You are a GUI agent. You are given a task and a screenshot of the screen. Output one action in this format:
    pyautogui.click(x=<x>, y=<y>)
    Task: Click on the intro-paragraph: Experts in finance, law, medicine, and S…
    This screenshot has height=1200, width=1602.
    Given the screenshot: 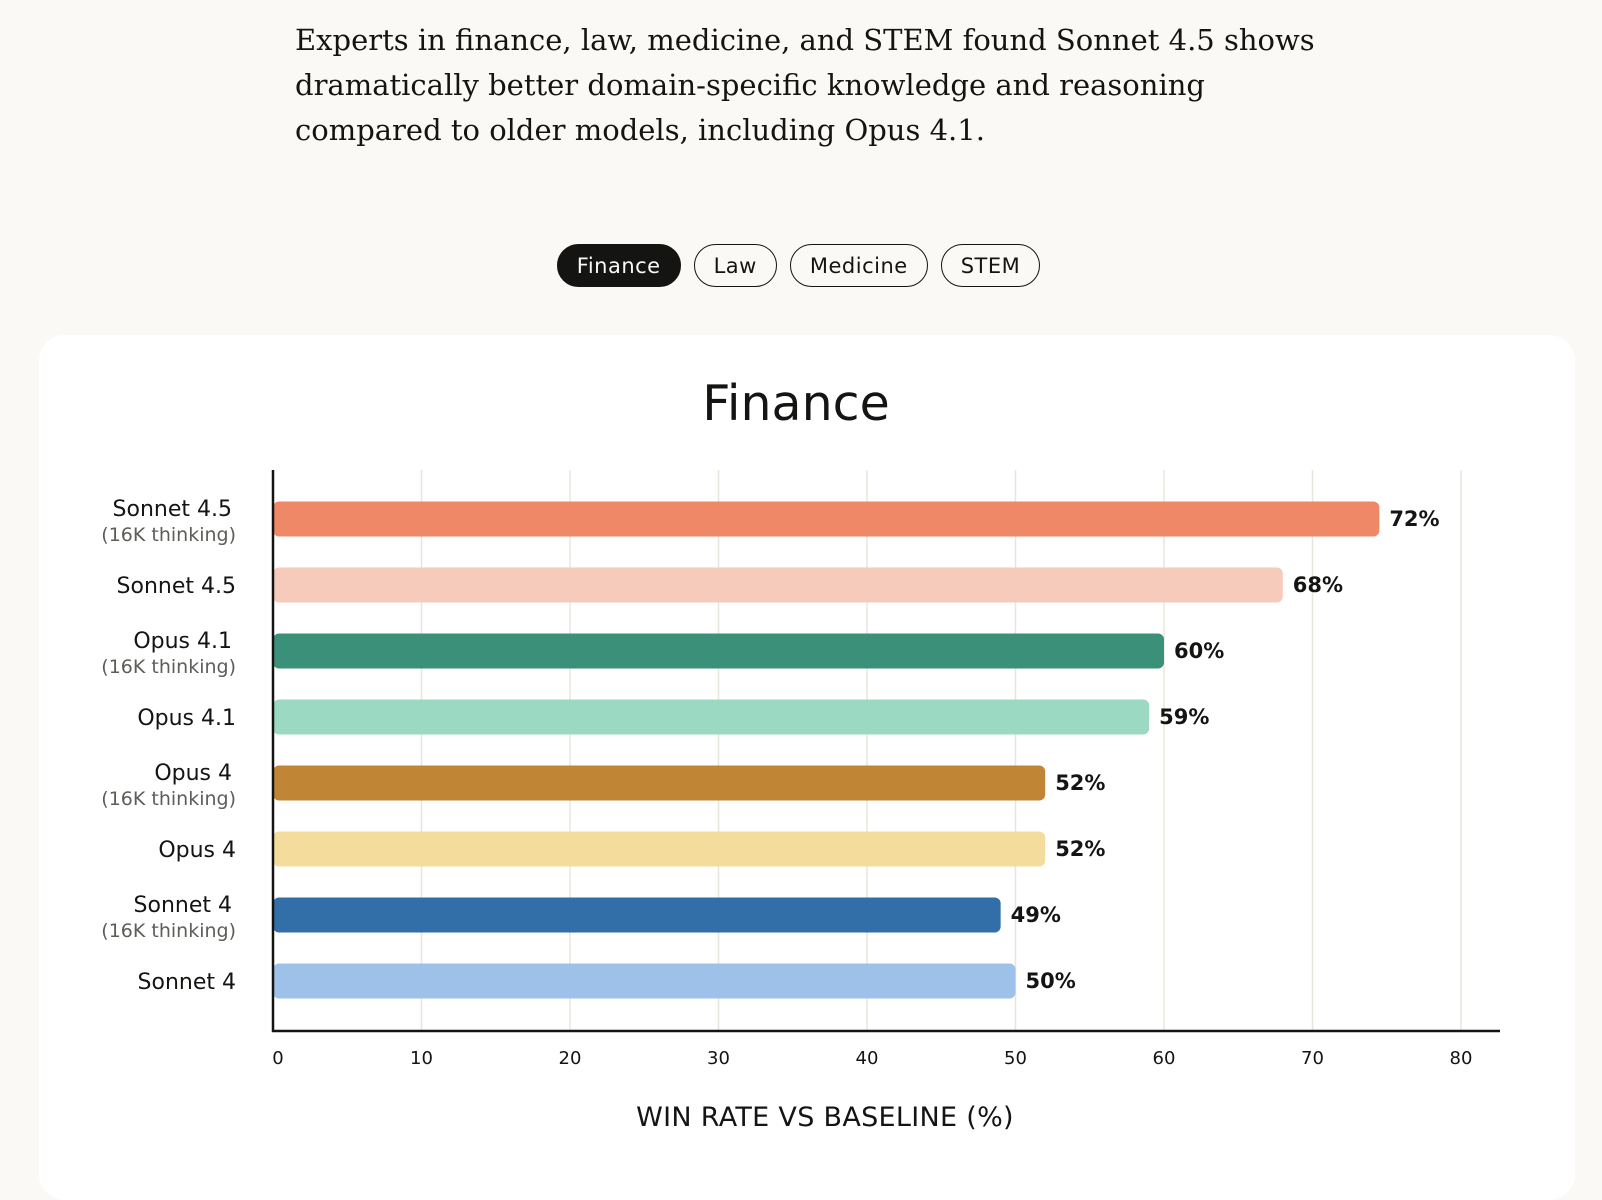 What is the action you would take?
    pyautogui.click(x=805, y=85)
    